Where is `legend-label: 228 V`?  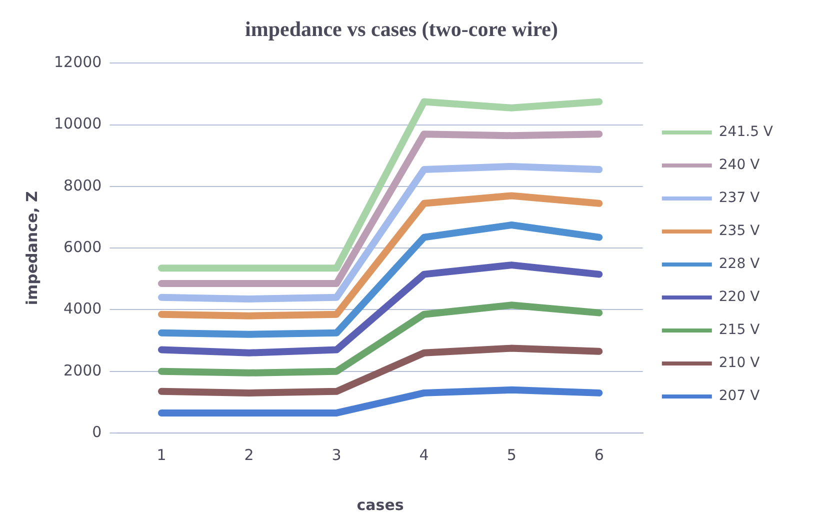
legend-label: 228 V is located at coordinates (739, 264).